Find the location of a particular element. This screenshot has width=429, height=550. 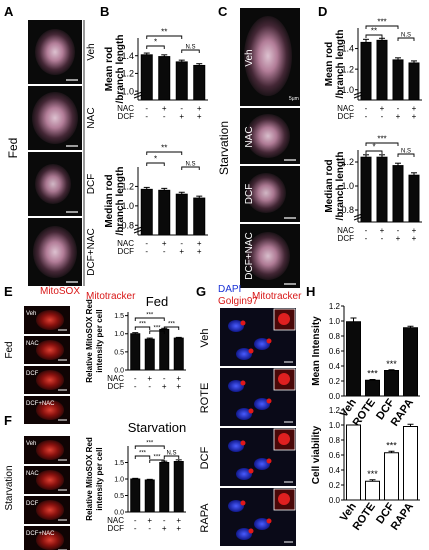

y-tick-label: 1.4 is located at coordinates (127, 56).